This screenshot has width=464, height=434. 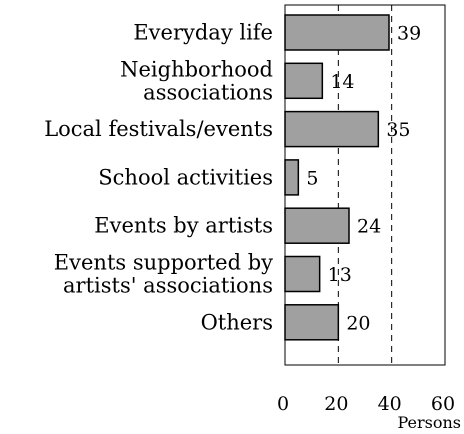 What do you see at coordinates (409, 34) in the screenshot?
I see `value-label-0: 39` at bounding box center [409, 34].